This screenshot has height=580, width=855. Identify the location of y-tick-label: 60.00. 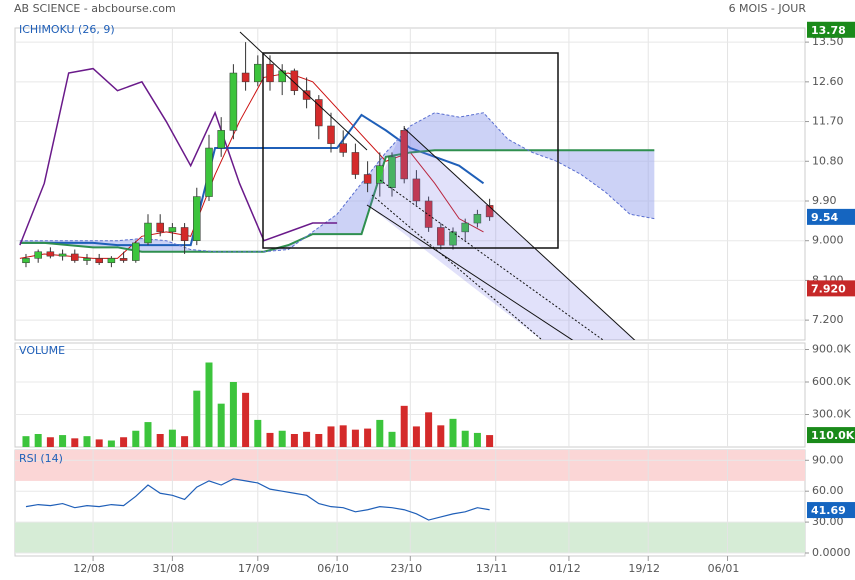
(828, 490).